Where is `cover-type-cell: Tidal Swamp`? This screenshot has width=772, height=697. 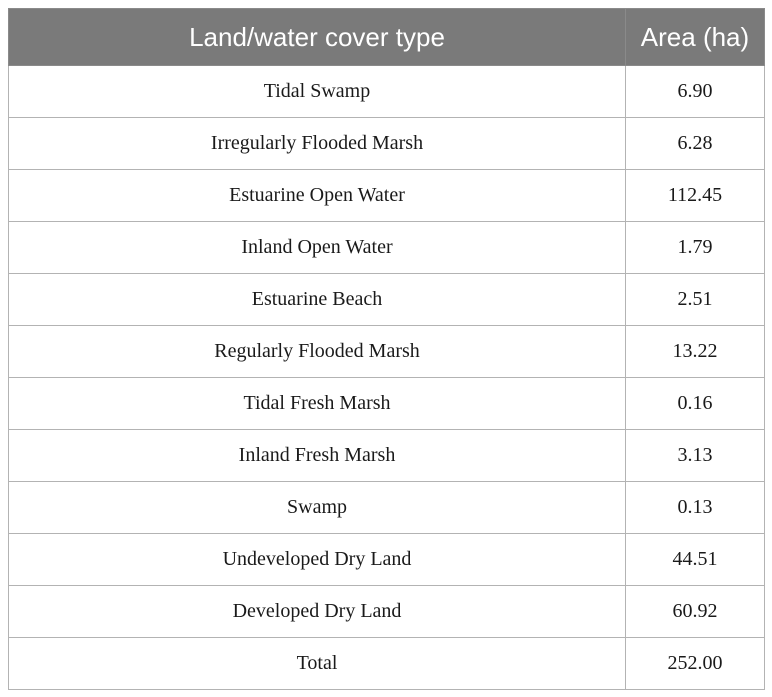 cover-type-cell: Tidal Swamp is located at coordinates (317, 91).